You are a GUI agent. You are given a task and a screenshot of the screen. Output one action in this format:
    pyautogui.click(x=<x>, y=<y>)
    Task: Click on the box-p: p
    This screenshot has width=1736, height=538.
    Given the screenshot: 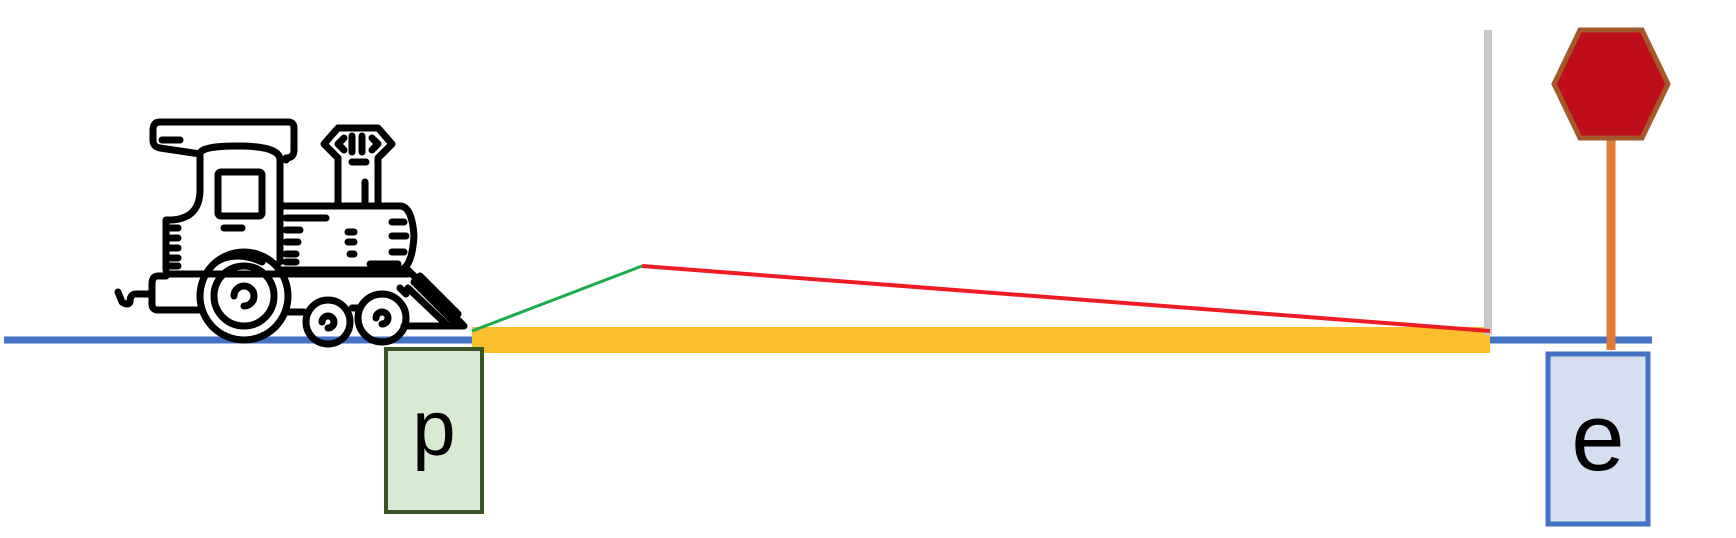 What is the action you would take?
    pyautogui.click(x=434, y=430)
    